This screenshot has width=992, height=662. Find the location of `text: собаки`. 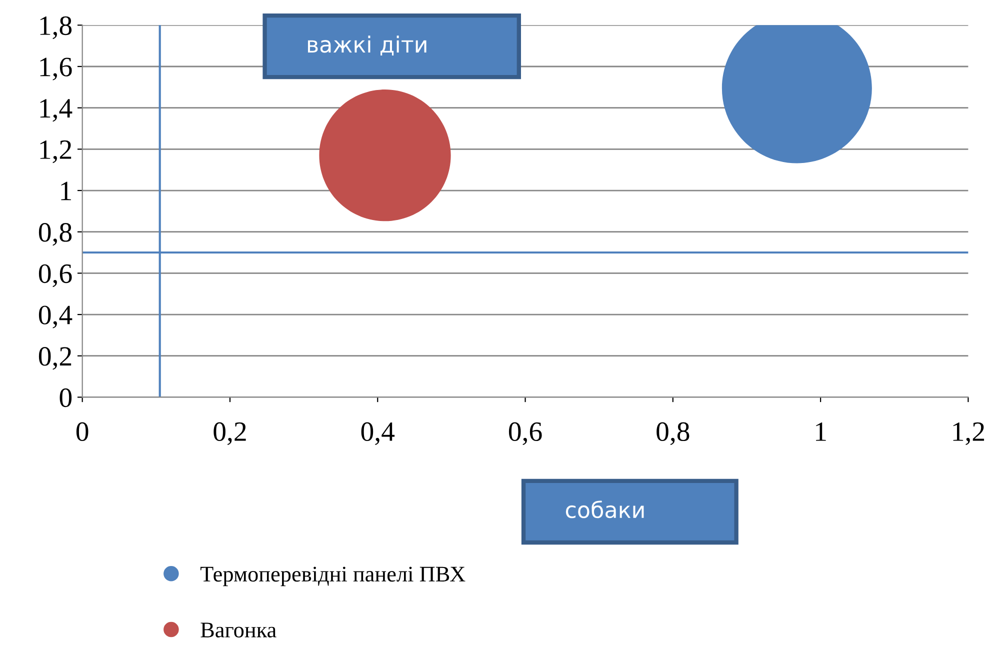

text: собаки is located at coordinates (605, 509).